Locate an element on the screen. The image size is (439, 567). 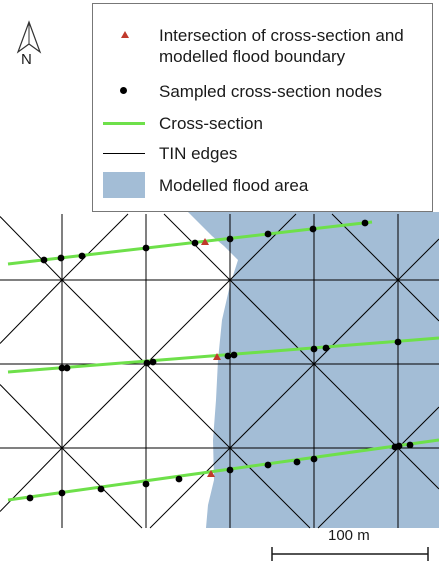
legend-label-tin-edges: TIN edges is located at coordinates (198, 153).